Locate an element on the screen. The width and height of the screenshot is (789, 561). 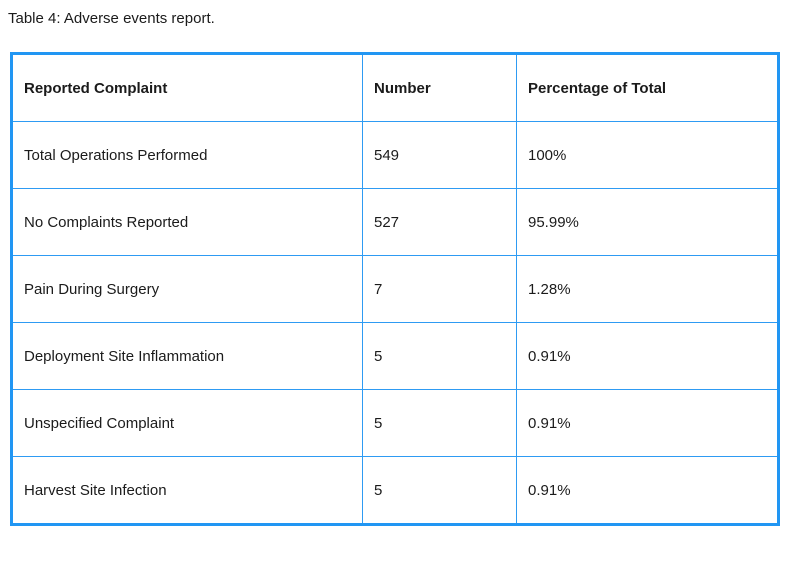
table-row: Pain During Surgery 7 1.28% is located at coordinates (395, 289).